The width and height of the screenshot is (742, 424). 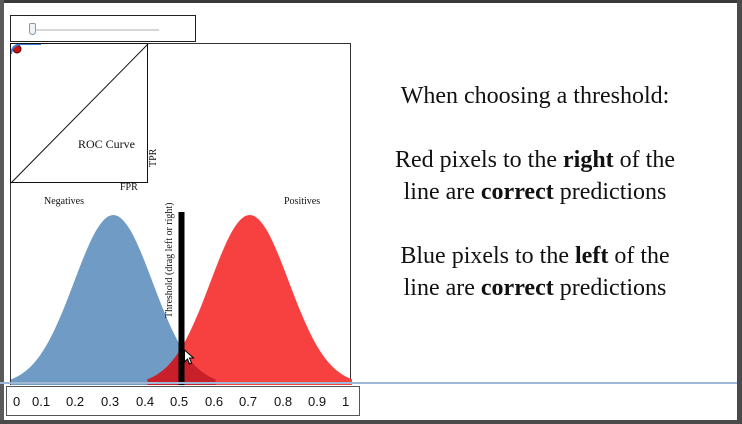 What do you see at coordinates (75, 401) in the screenshot?
I see `scale-tick-label: 0.2` at bounding box center [75, 401].